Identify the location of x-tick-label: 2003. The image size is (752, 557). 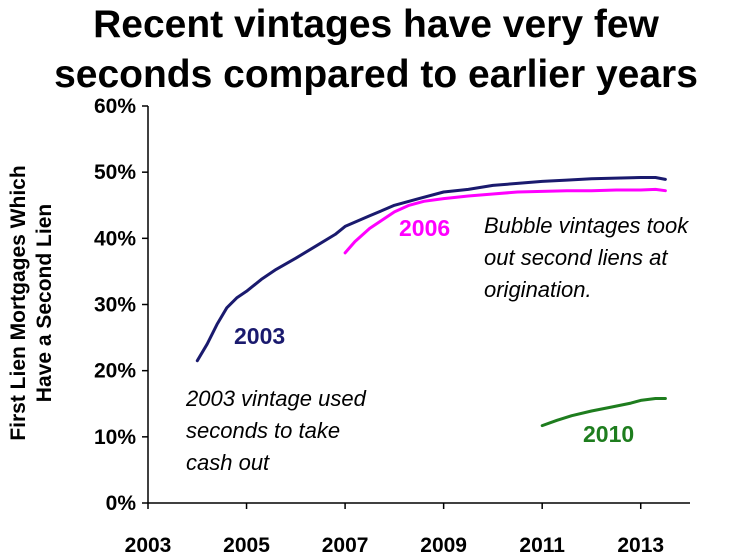
(148, 545).